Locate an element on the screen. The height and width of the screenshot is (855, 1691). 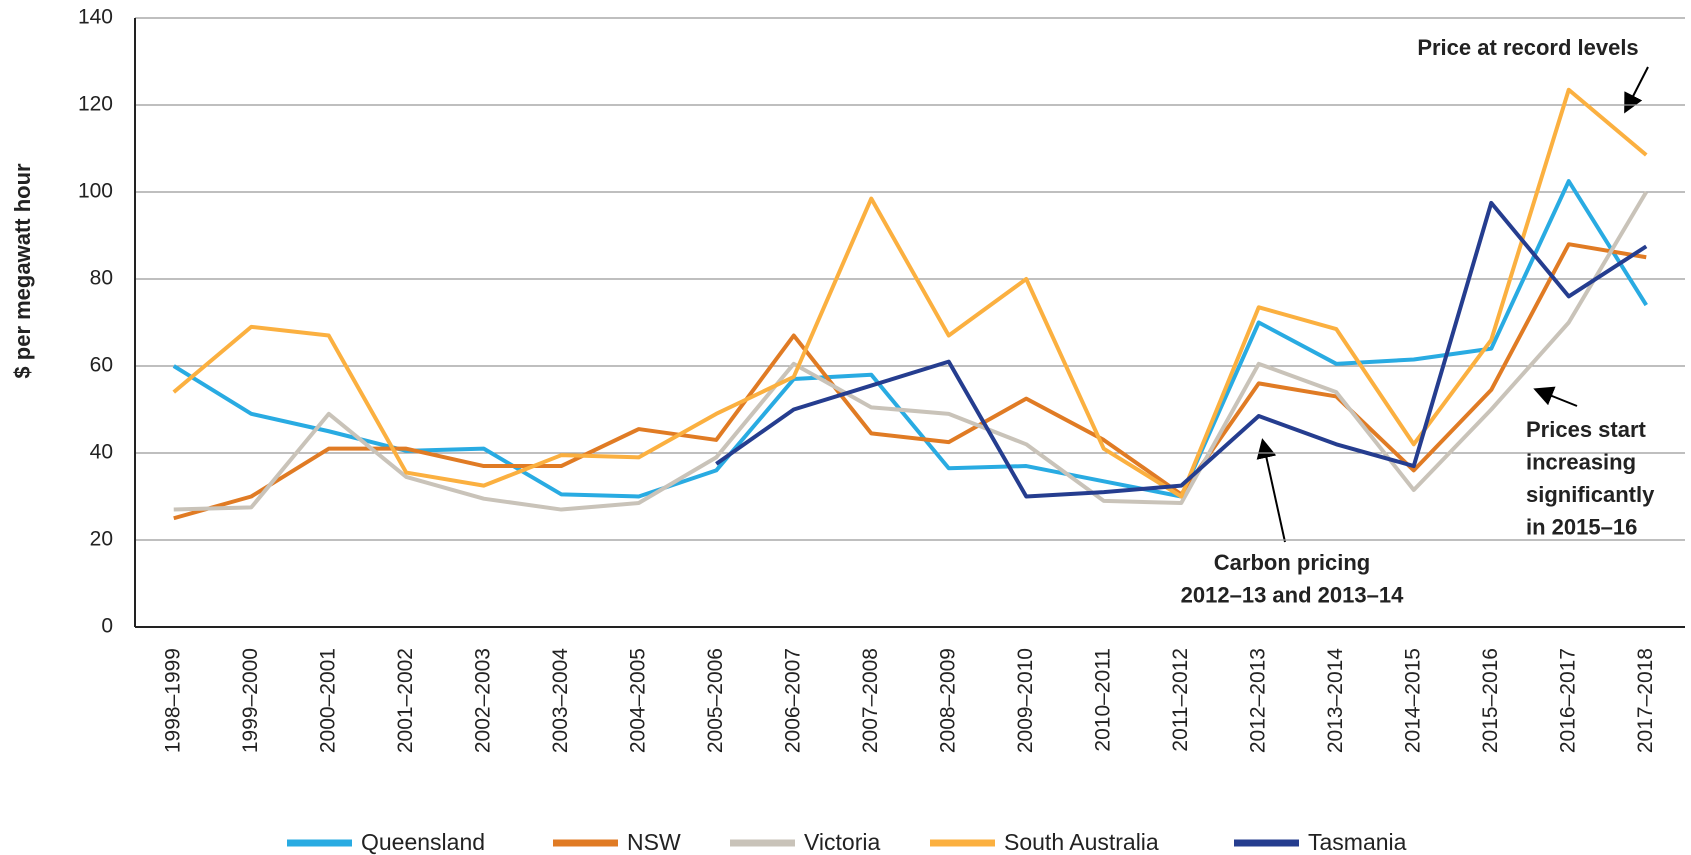
annotation: Price at record levels is located at coordinates (1527, 47).